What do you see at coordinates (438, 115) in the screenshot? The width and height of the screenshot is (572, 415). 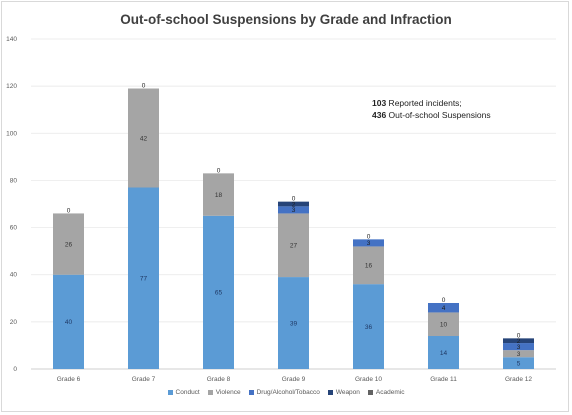 I see `suspensions-label: Out-of-school Suspensions` at bounding box center [438, 115].